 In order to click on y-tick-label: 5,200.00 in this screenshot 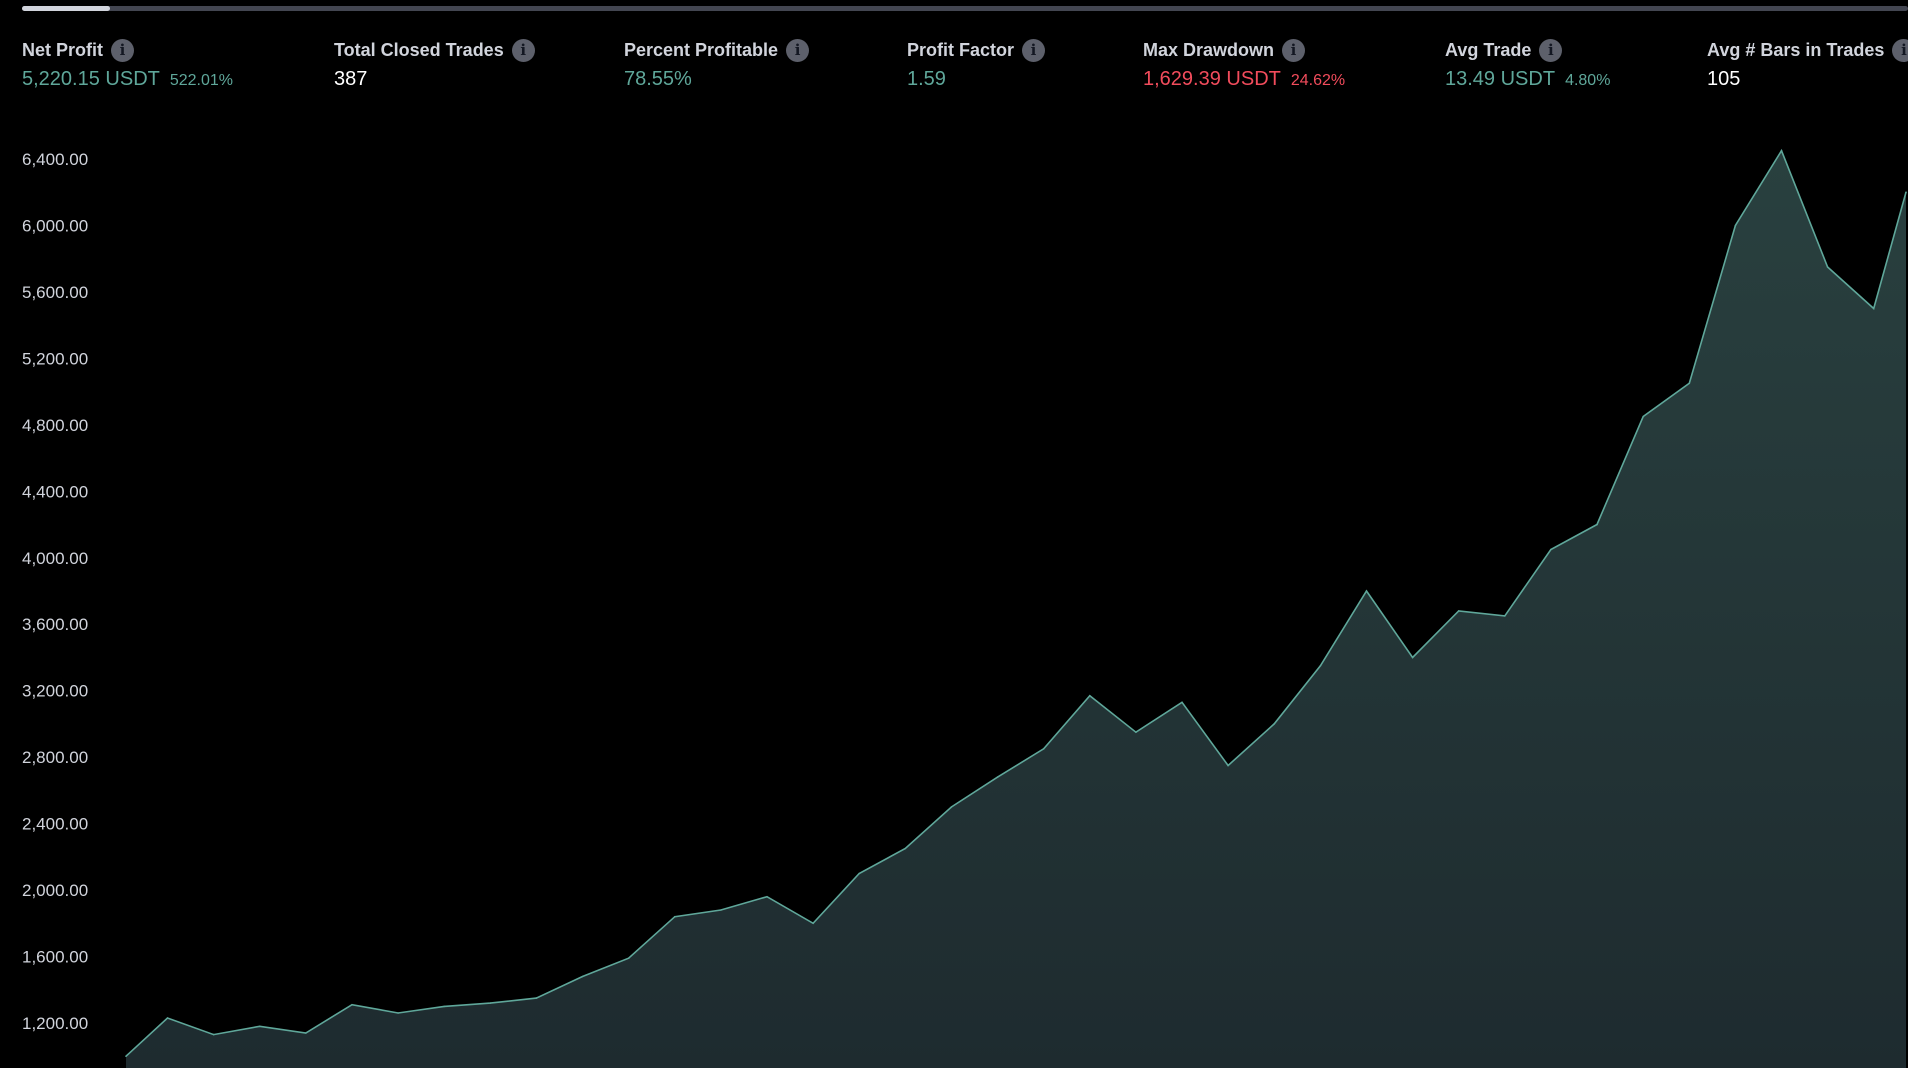, I will do `click(55, 358)`.